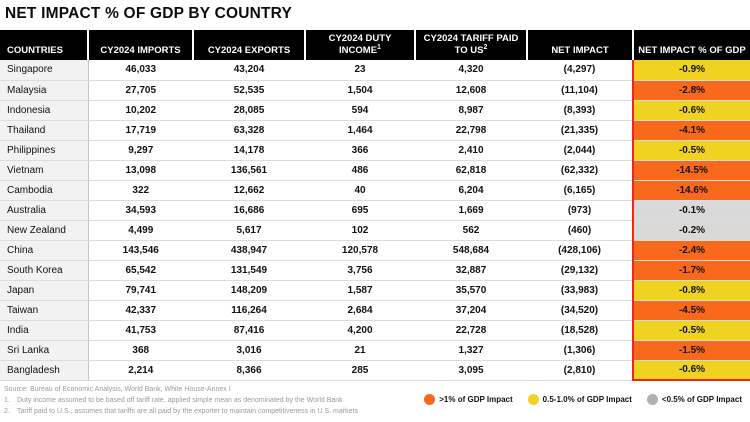 The image size is (750, 422). I want to click on tariff-paid-cell: 562, so click(471, 230).